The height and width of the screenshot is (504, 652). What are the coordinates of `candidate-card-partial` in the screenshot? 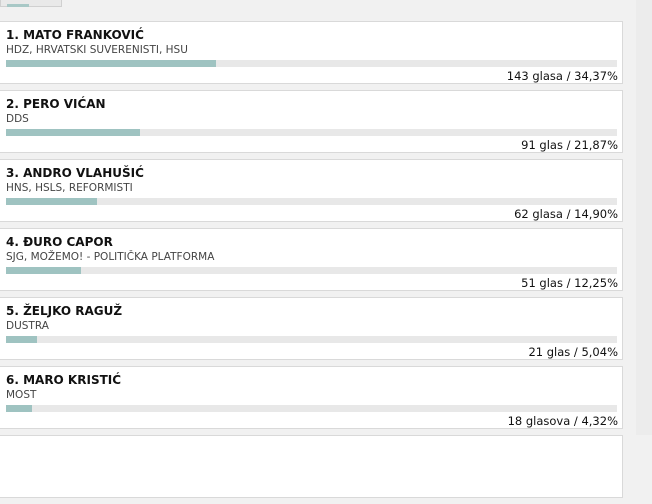 It's located at (311, 466).